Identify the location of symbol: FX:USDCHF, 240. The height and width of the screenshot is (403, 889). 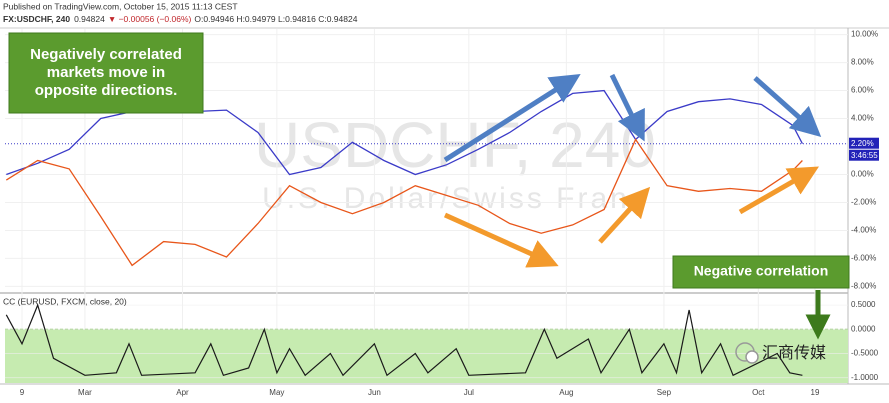
(36, 19).